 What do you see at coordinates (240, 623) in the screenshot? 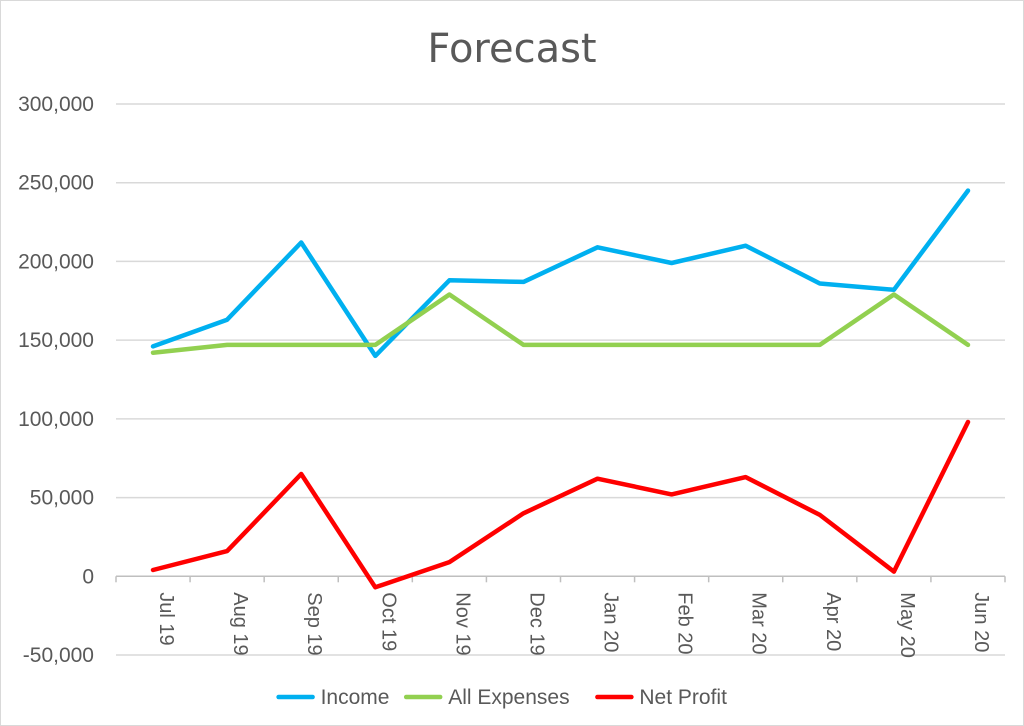
I see `x-tick-label: Aug 19` at bounding box center [240, 623].